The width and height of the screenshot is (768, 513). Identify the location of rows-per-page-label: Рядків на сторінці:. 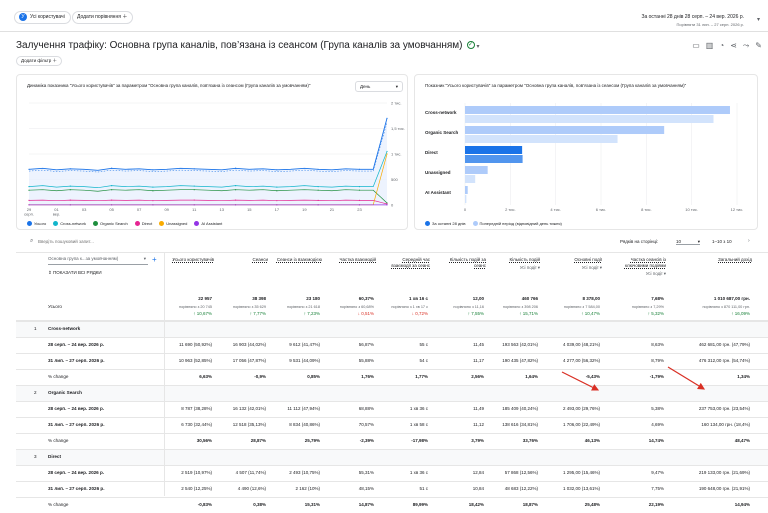
(639, 241).